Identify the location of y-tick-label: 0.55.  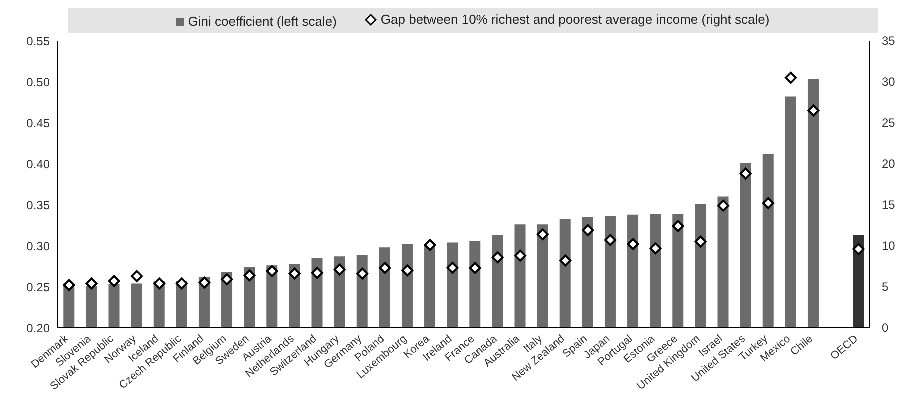
(38, 41).